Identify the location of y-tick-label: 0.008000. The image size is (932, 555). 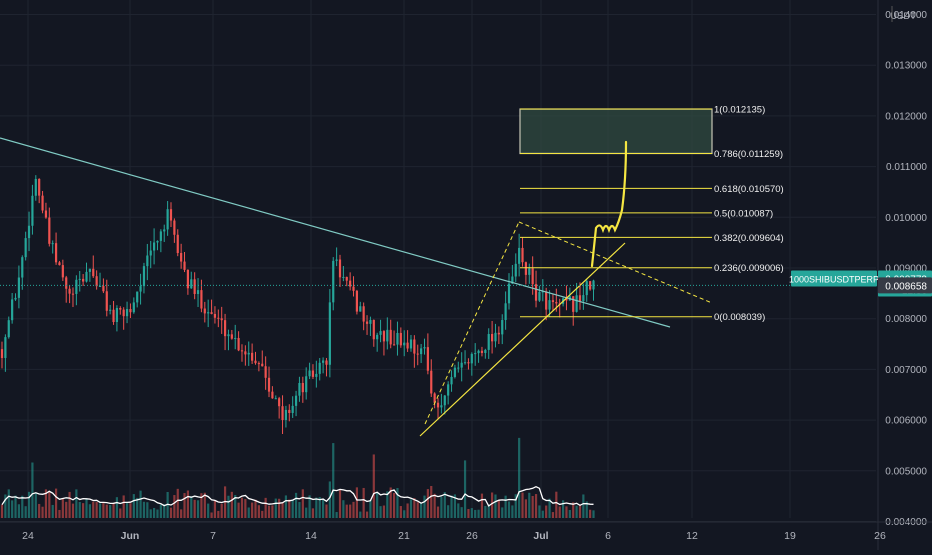
(906, 319).